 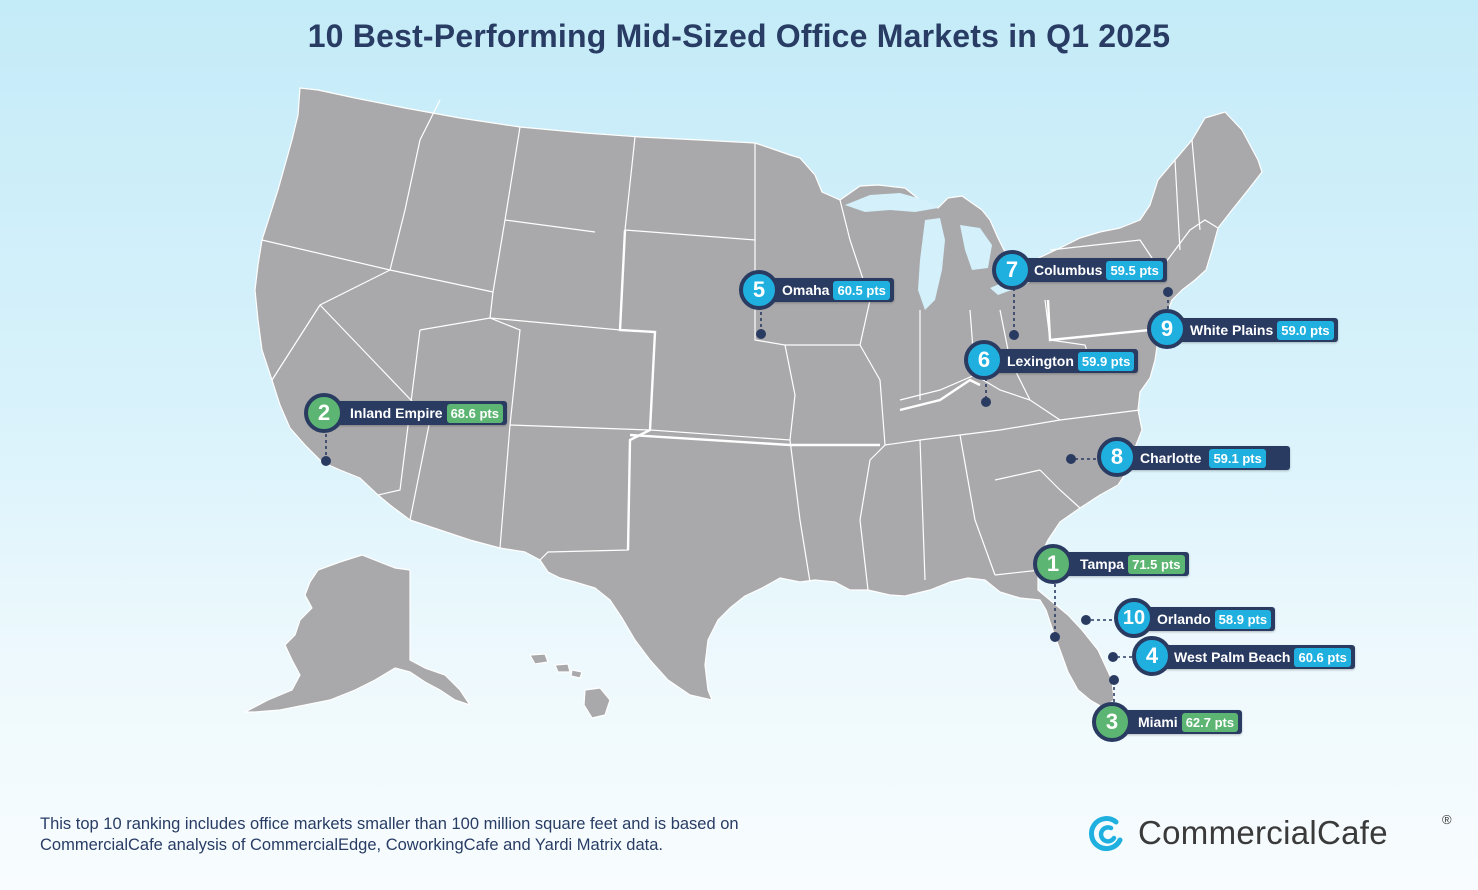 I want to click on west-palm-beach-dot, so click(x=1113, y=657).